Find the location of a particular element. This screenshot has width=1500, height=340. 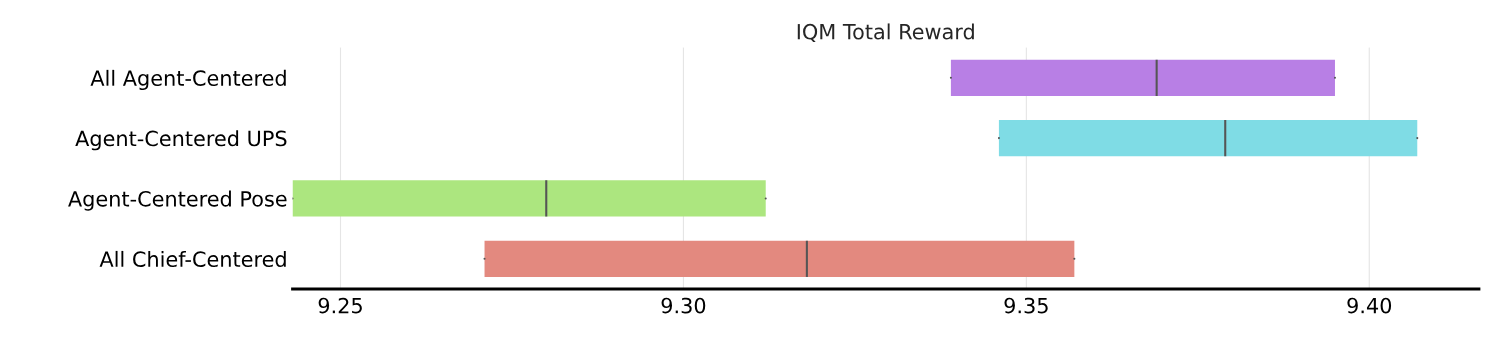

x-tick-label: 9.30 is located at coordinates (683, 305).